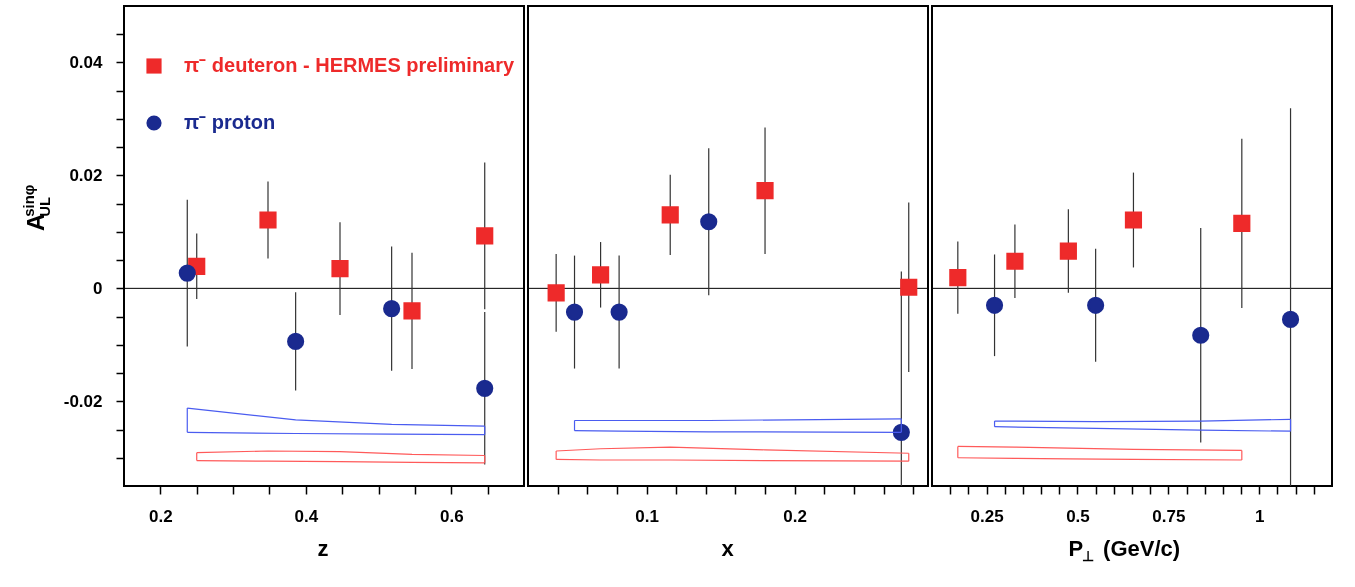 Image resolution: width=1355 pixels, height=587 pixels. Describe the element at coordinates (451, 516) in the screenshot. I see `x-tick-label: 0.6` at that location.